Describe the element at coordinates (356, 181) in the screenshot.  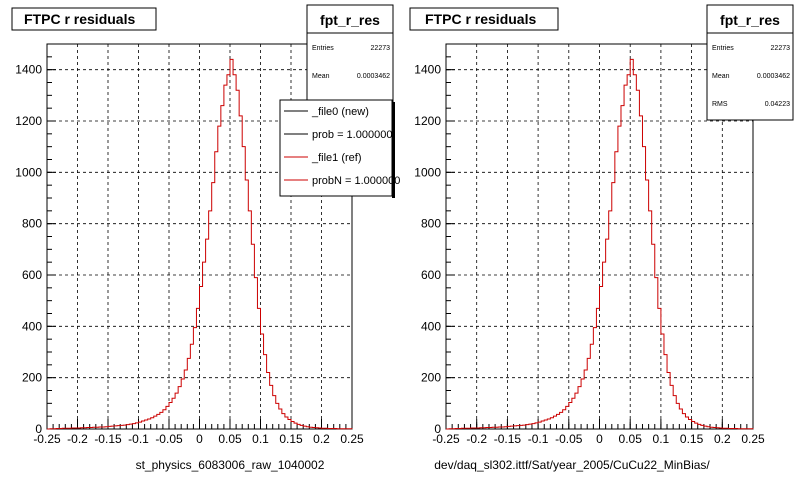
I see `legend-probn-label: probN = 1.000000` at that location.